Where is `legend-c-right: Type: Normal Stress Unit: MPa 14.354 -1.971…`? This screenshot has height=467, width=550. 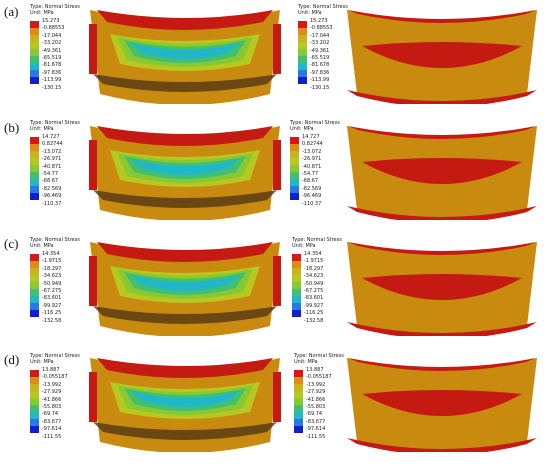
legend-c-right: Type: Normal Stress Unit: MPa 14.354 -1.971… is located at coordinates (327, 280).